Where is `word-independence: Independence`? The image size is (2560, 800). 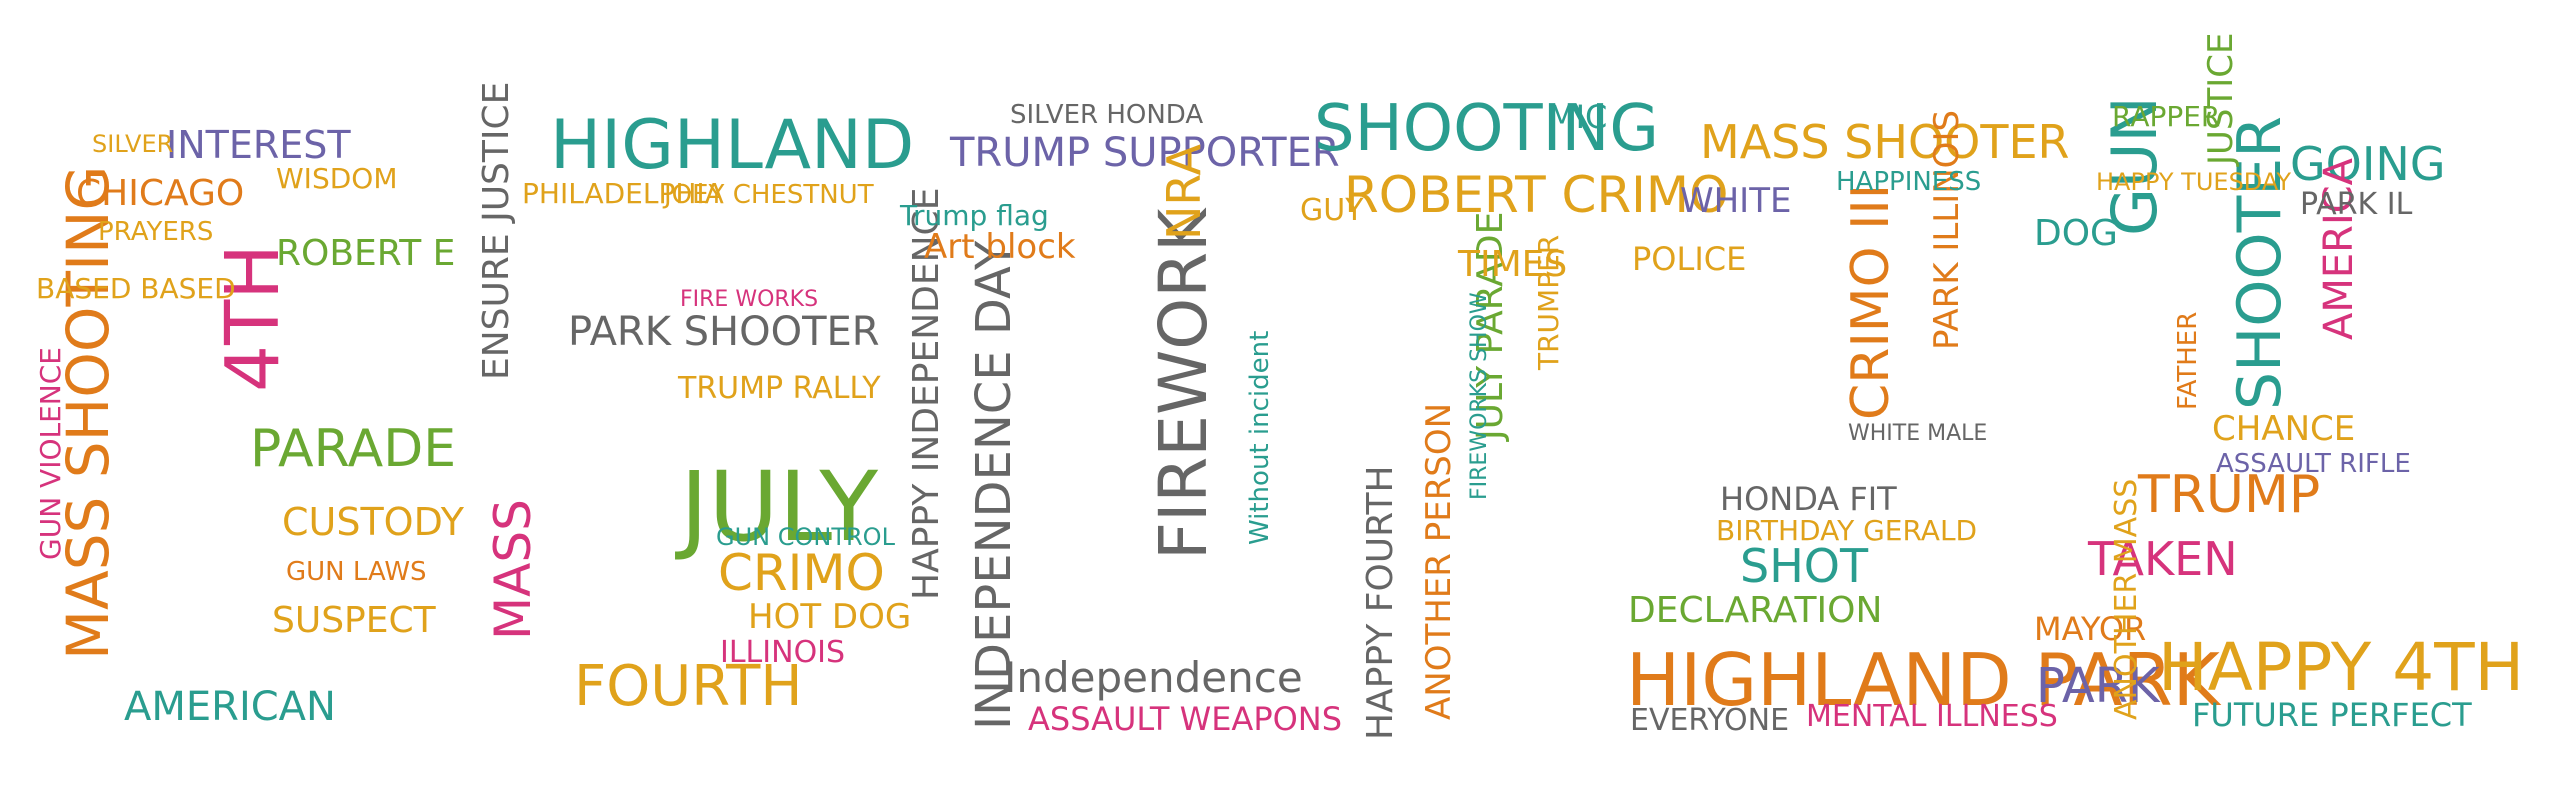 word-independence: Independence is located at coordinates (1153, 677).